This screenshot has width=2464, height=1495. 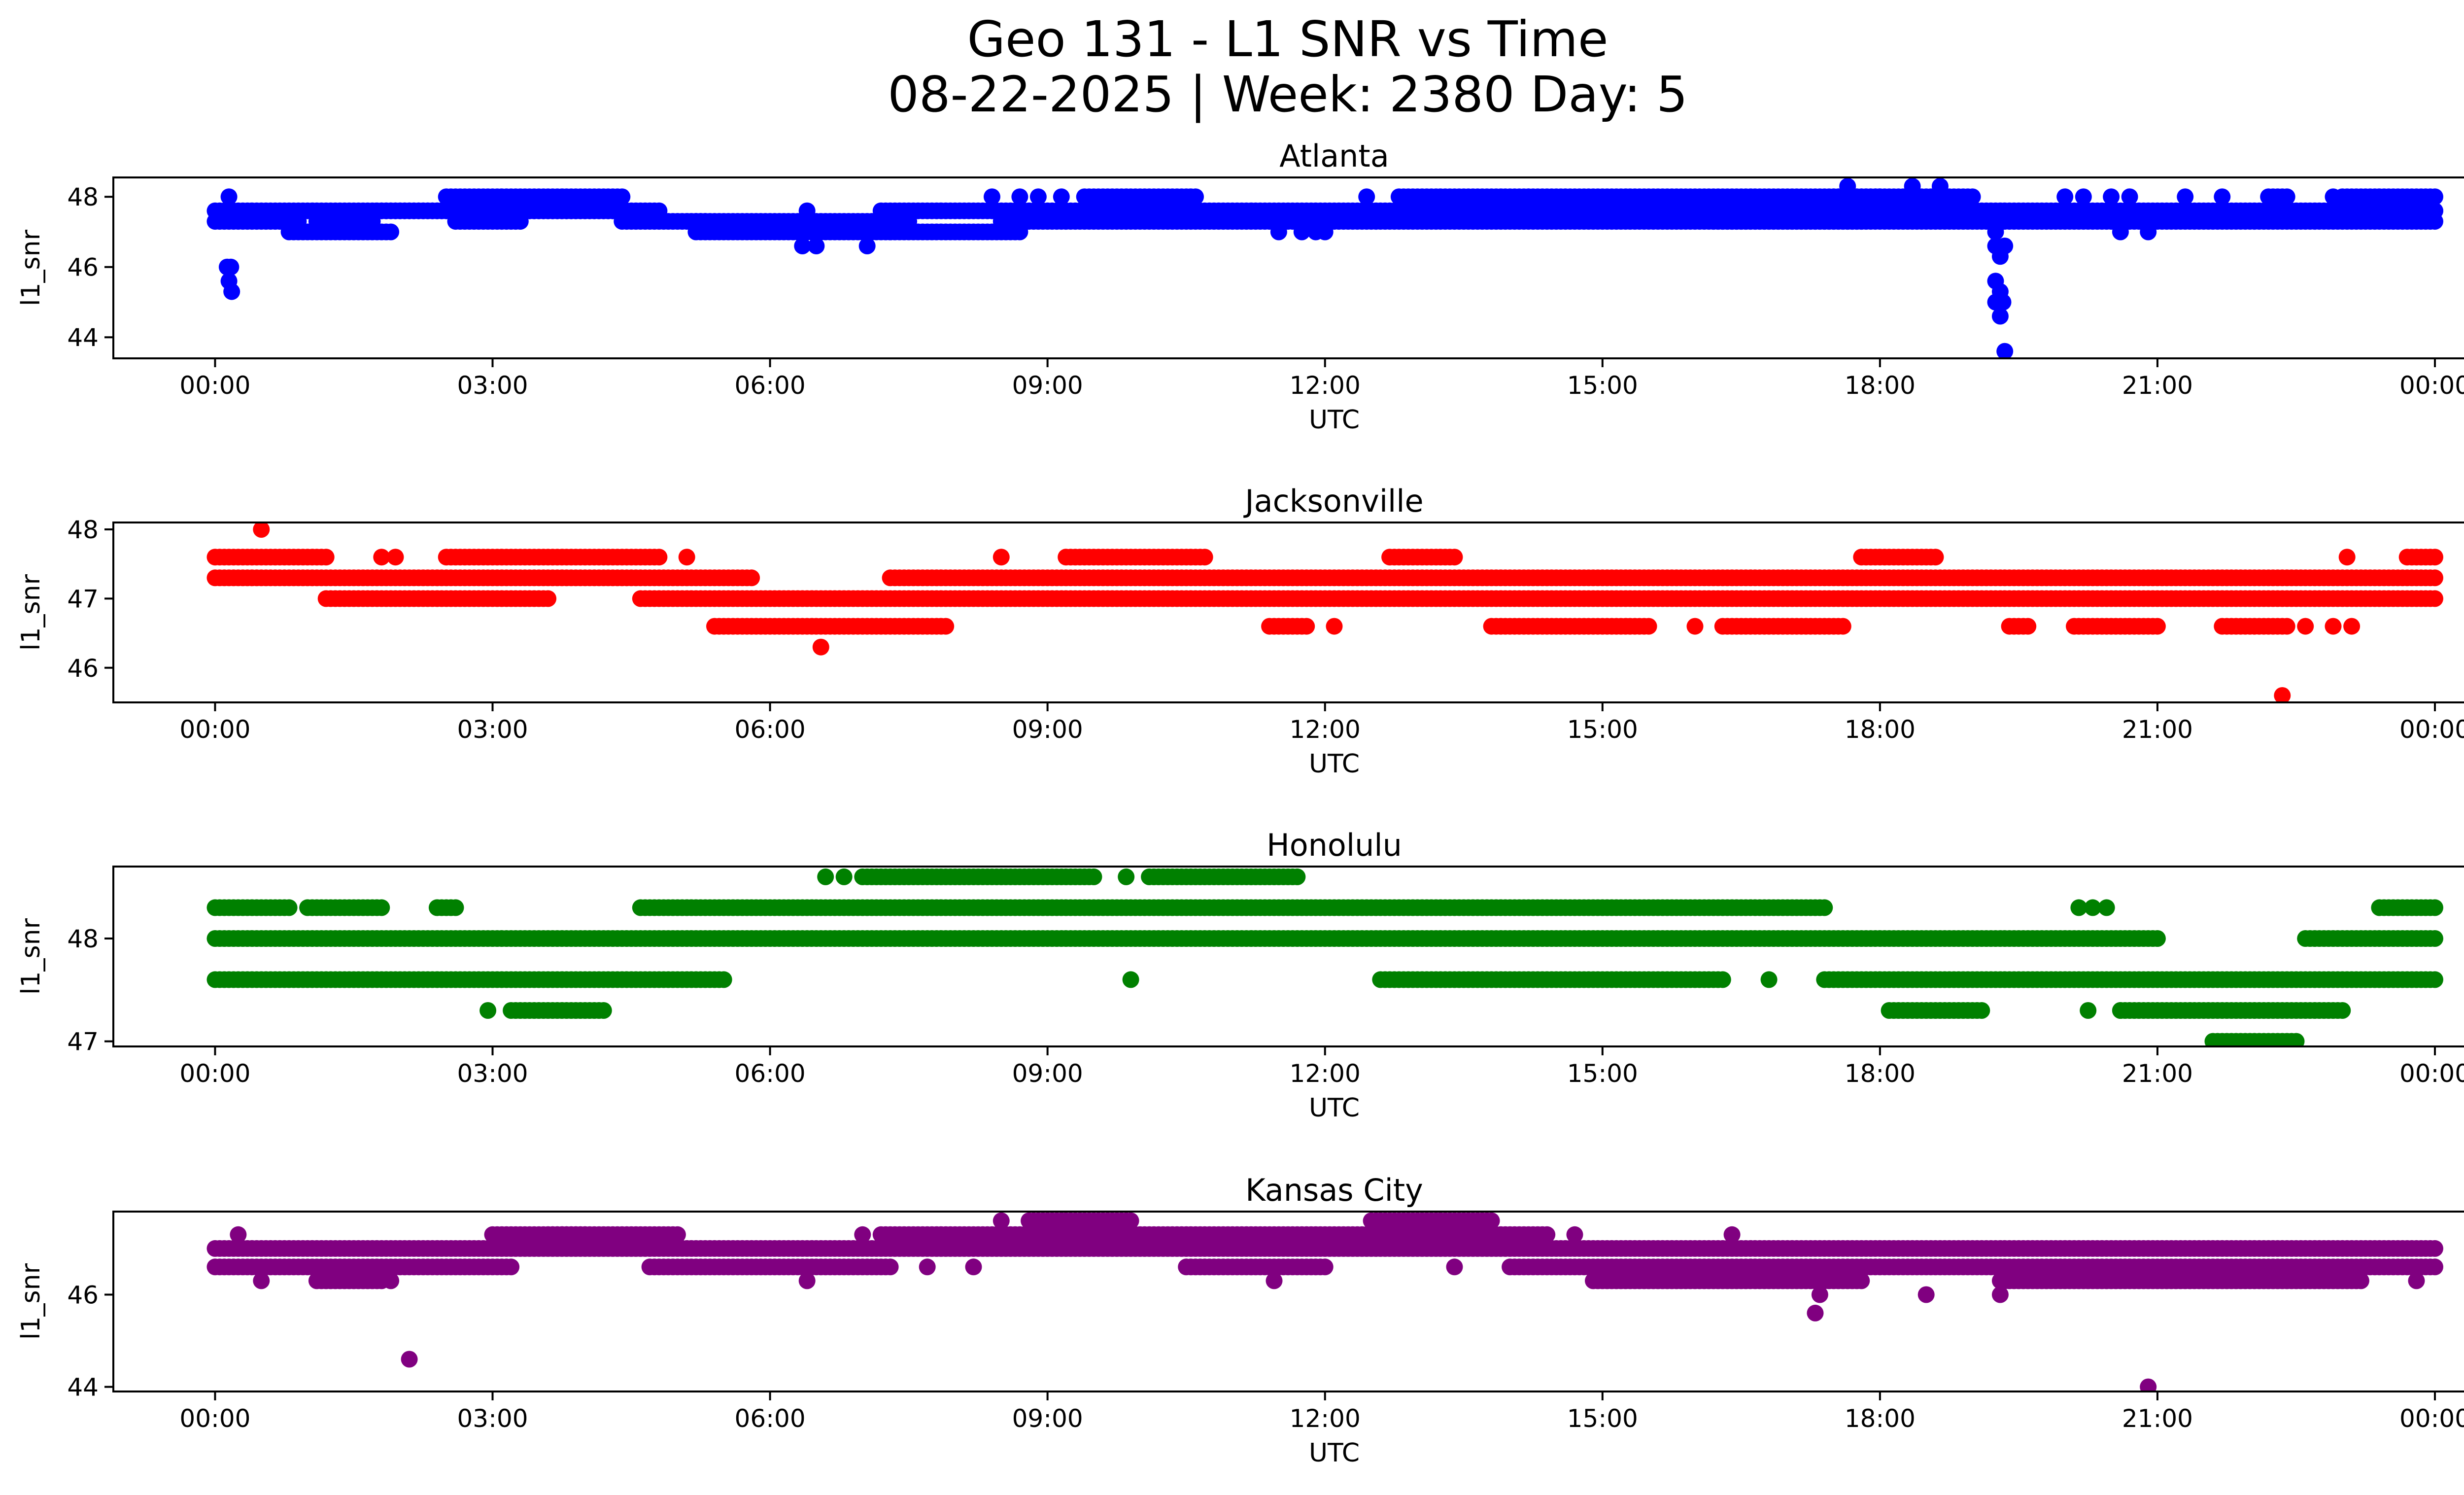 I want to click on y-tick-label: 48, so click(x=83, y=197).